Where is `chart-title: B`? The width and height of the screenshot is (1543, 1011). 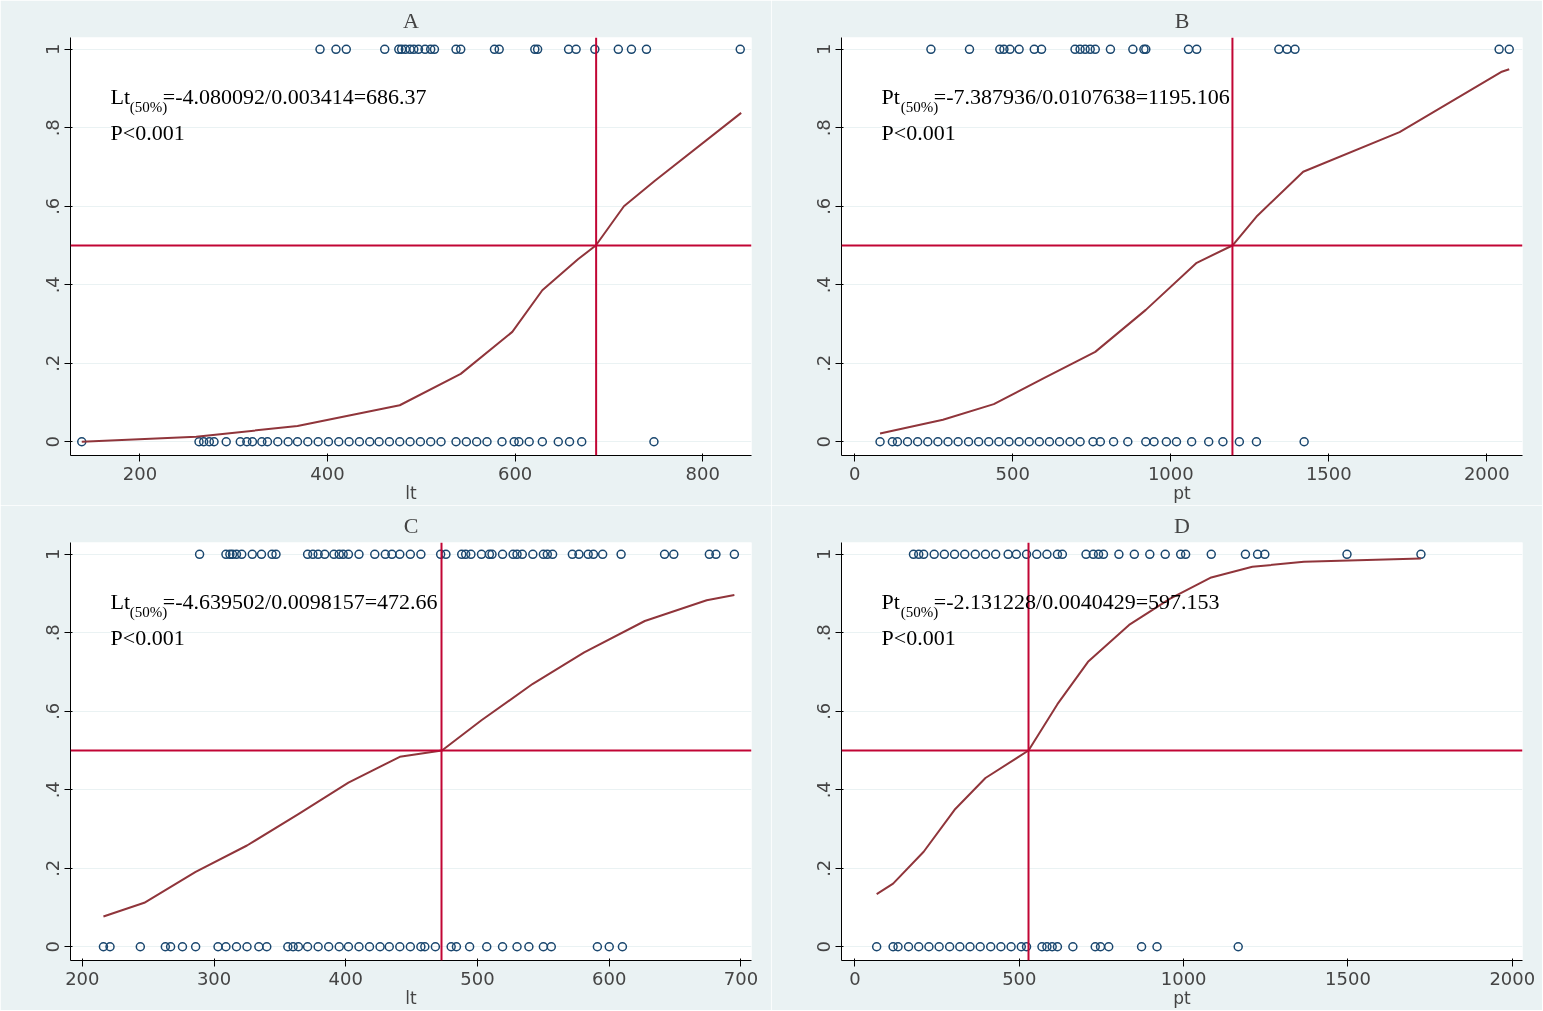 chart-title: B is located at coordinates (1182, 20).